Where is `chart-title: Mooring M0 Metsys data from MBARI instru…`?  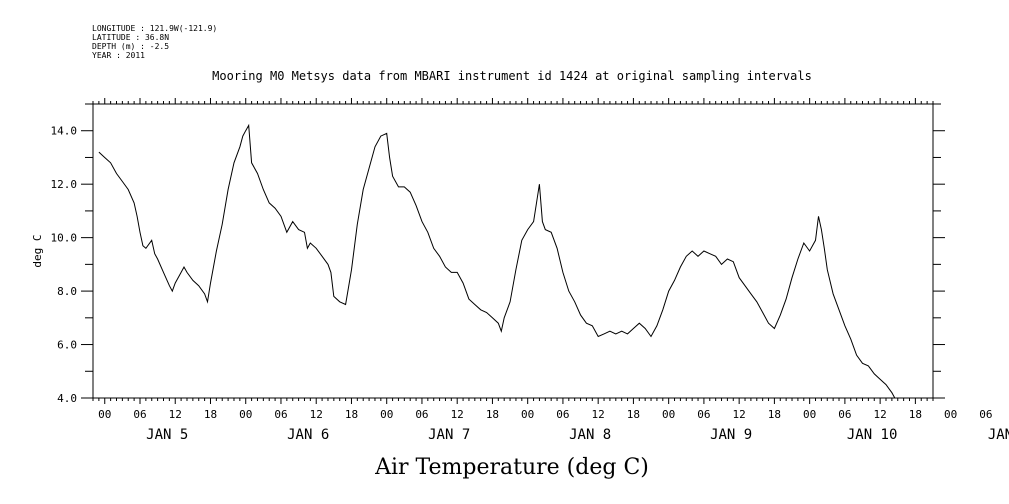 chart-title: Mooring M0 Metsys data from MBARI instru… is located at coordinates (512, 76).